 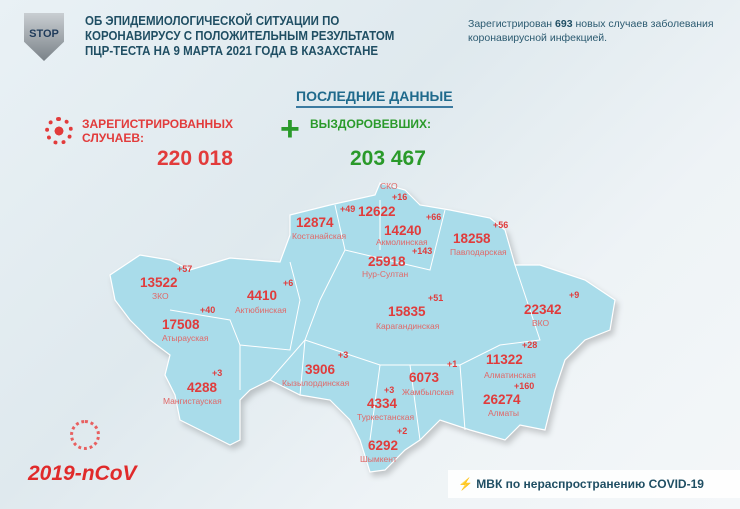 What do you see at coordinates (385, 274) in the screenshot?
I see `region-name: Нур-Султан` at bounding box center [385, 274].